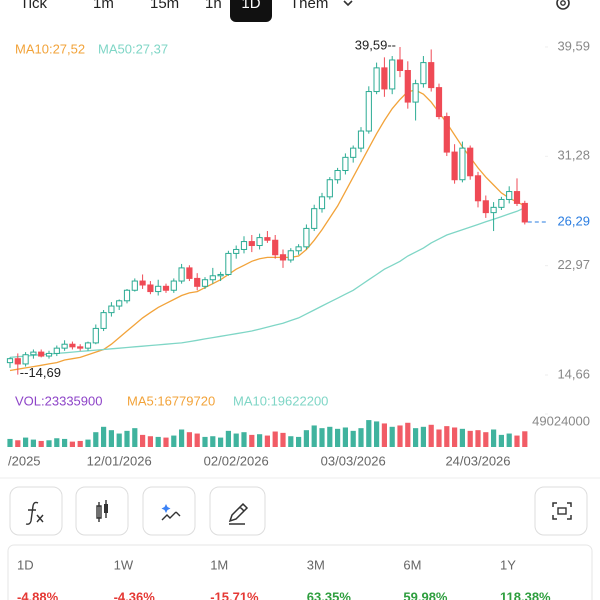  Describe the element at coordinates (133, 48) in the screenshot. I see `ma-legend: MA50:27,37` at that location.